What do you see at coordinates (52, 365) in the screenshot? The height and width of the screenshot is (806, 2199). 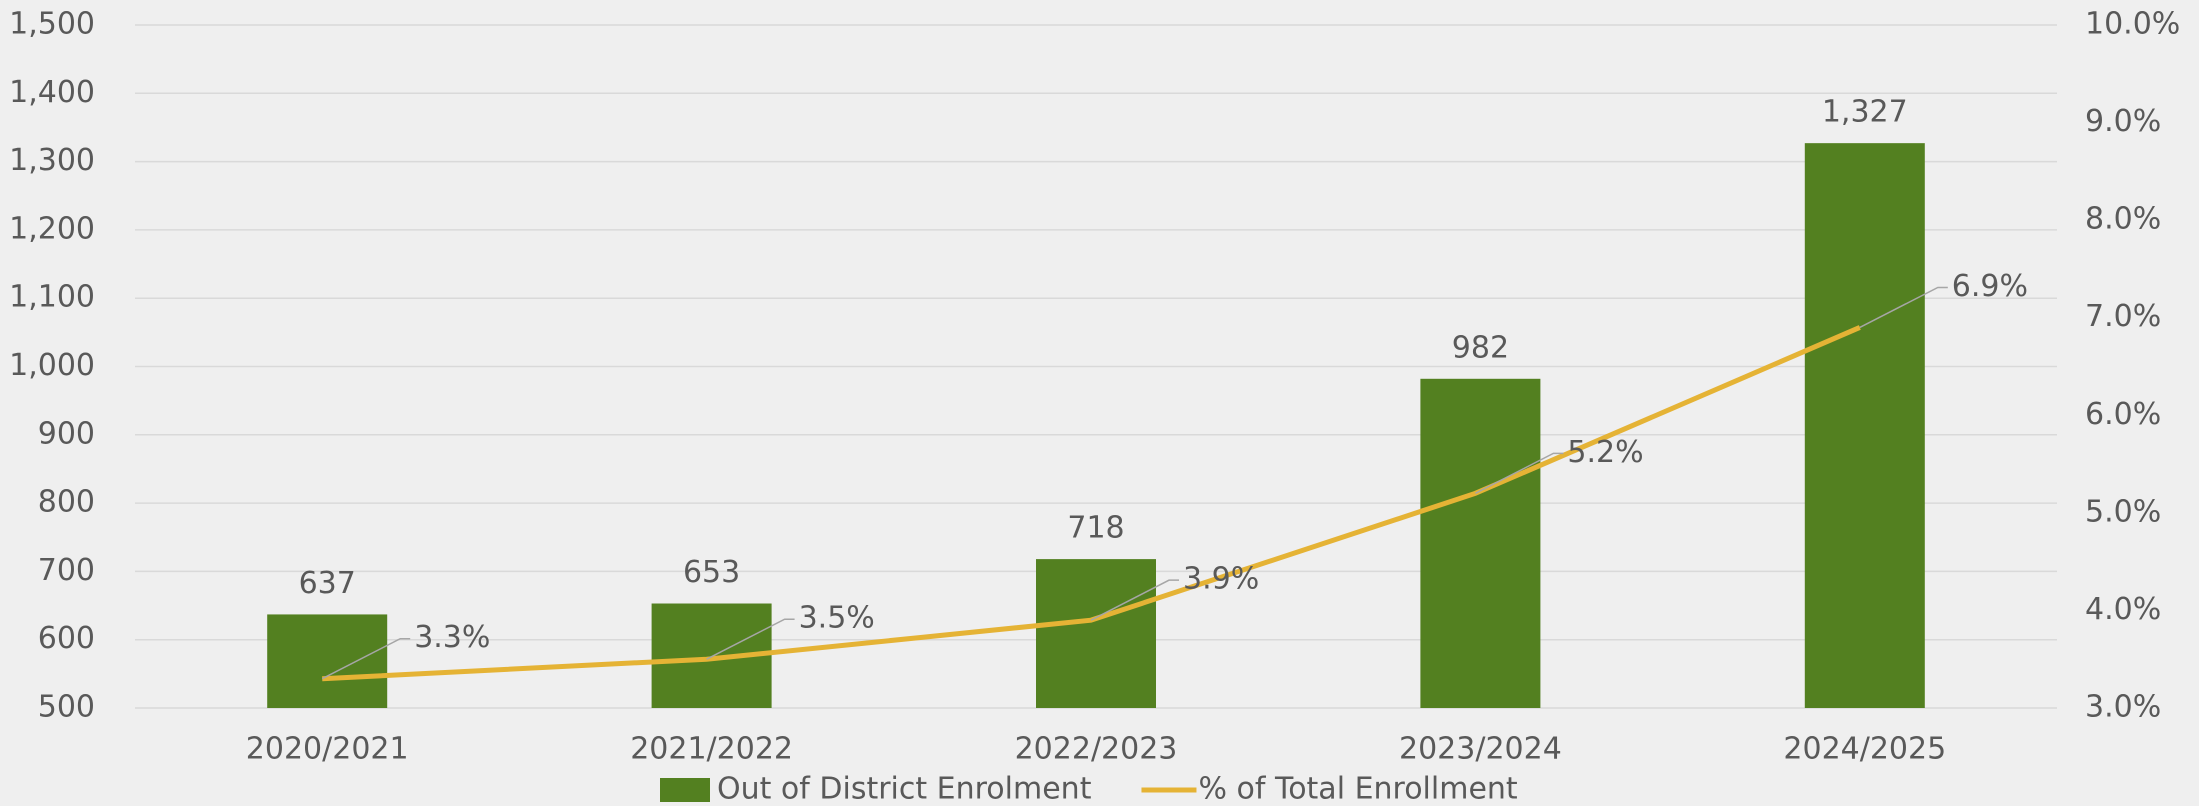 I see `y-tick-label: 1,000` at bounding box center [52, 365].